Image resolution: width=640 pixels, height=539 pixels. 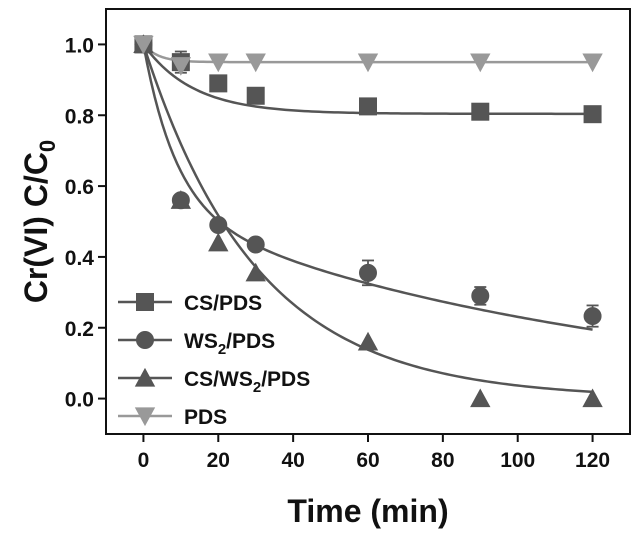 I want to click on legend-label: WS2/PDS, so click(x=229, y=344).